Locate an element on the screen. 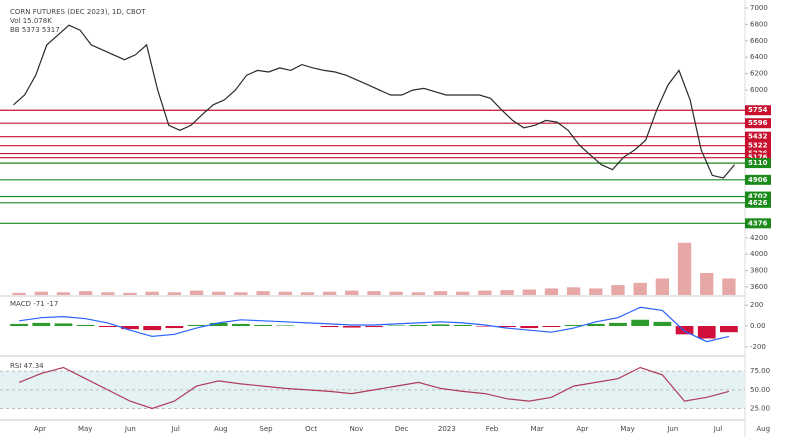  level-label: 5322 is located at coordinates (758, 146).